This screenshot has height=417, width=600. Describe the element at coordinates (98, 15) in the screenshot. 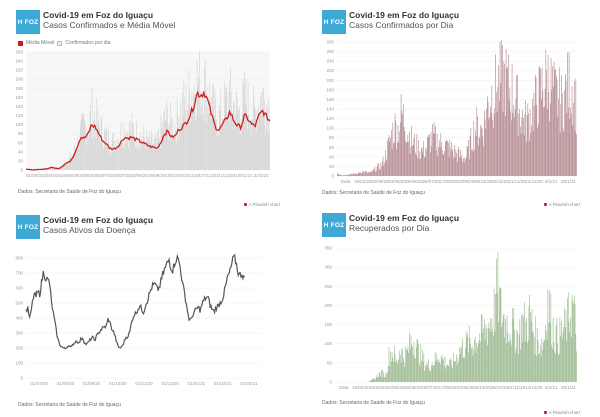

I see `chart-title: Covid-19 em Foz do Iguaçu` at that location.